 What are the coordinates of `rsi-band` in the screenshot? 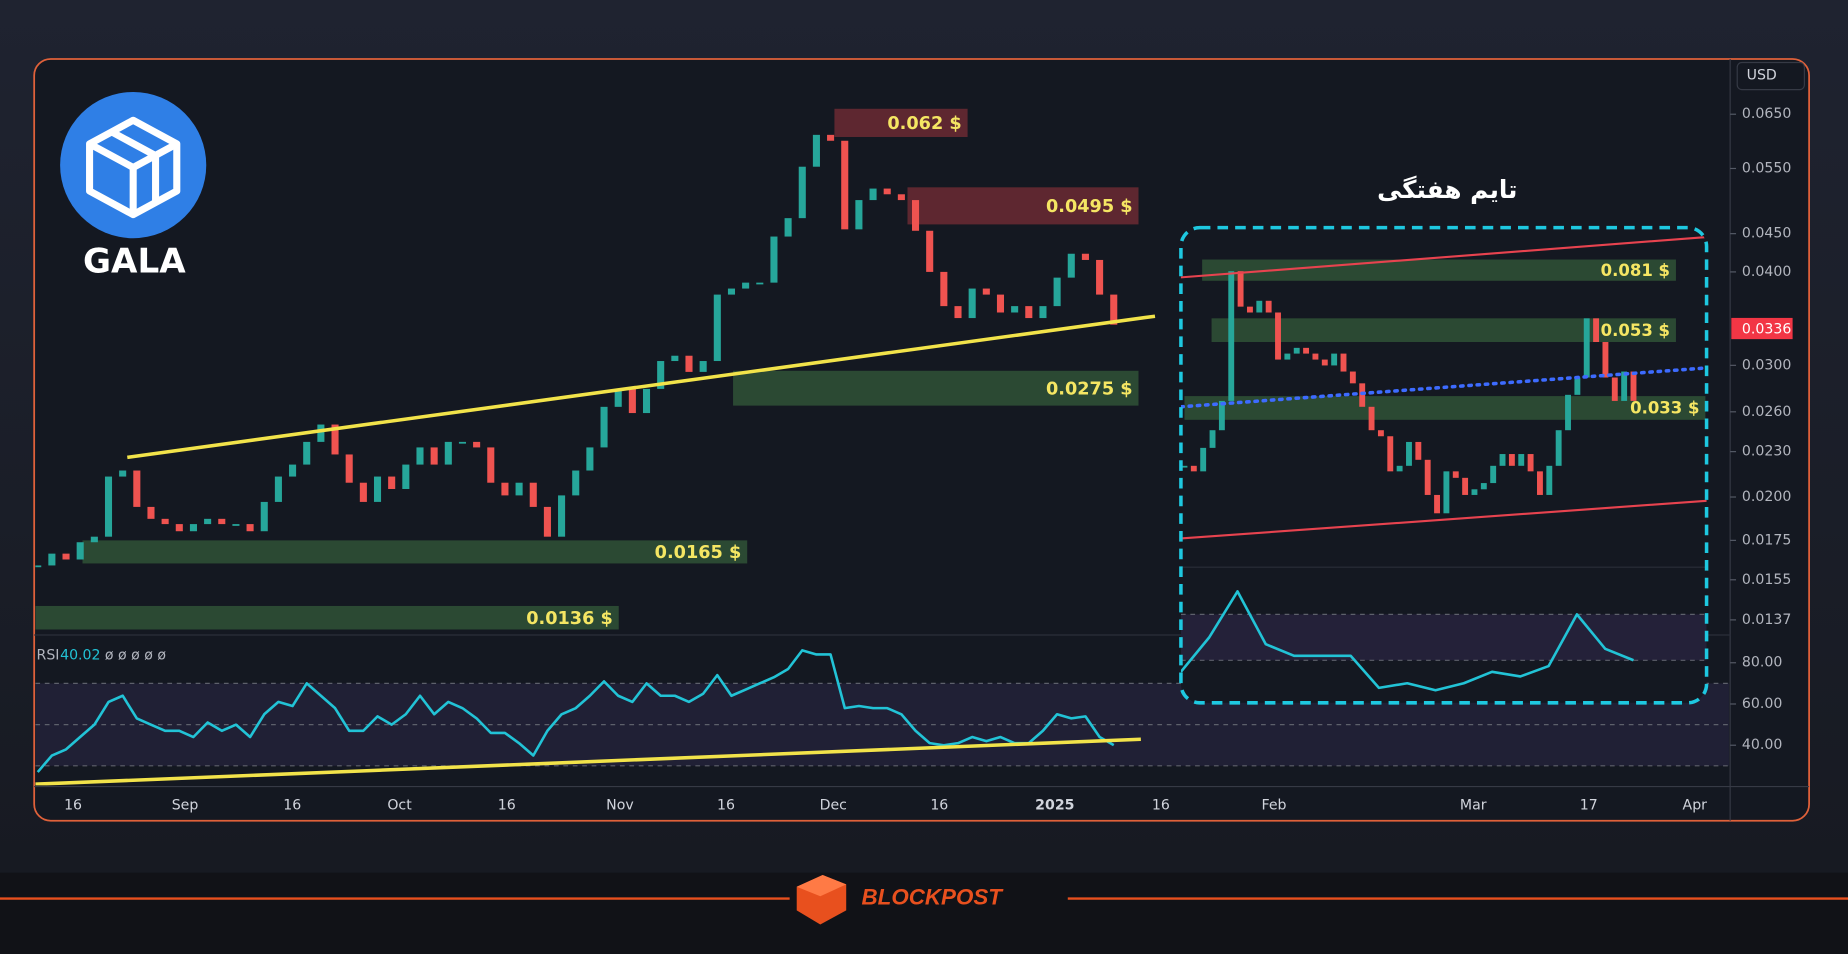 It's located at (1443, 637).